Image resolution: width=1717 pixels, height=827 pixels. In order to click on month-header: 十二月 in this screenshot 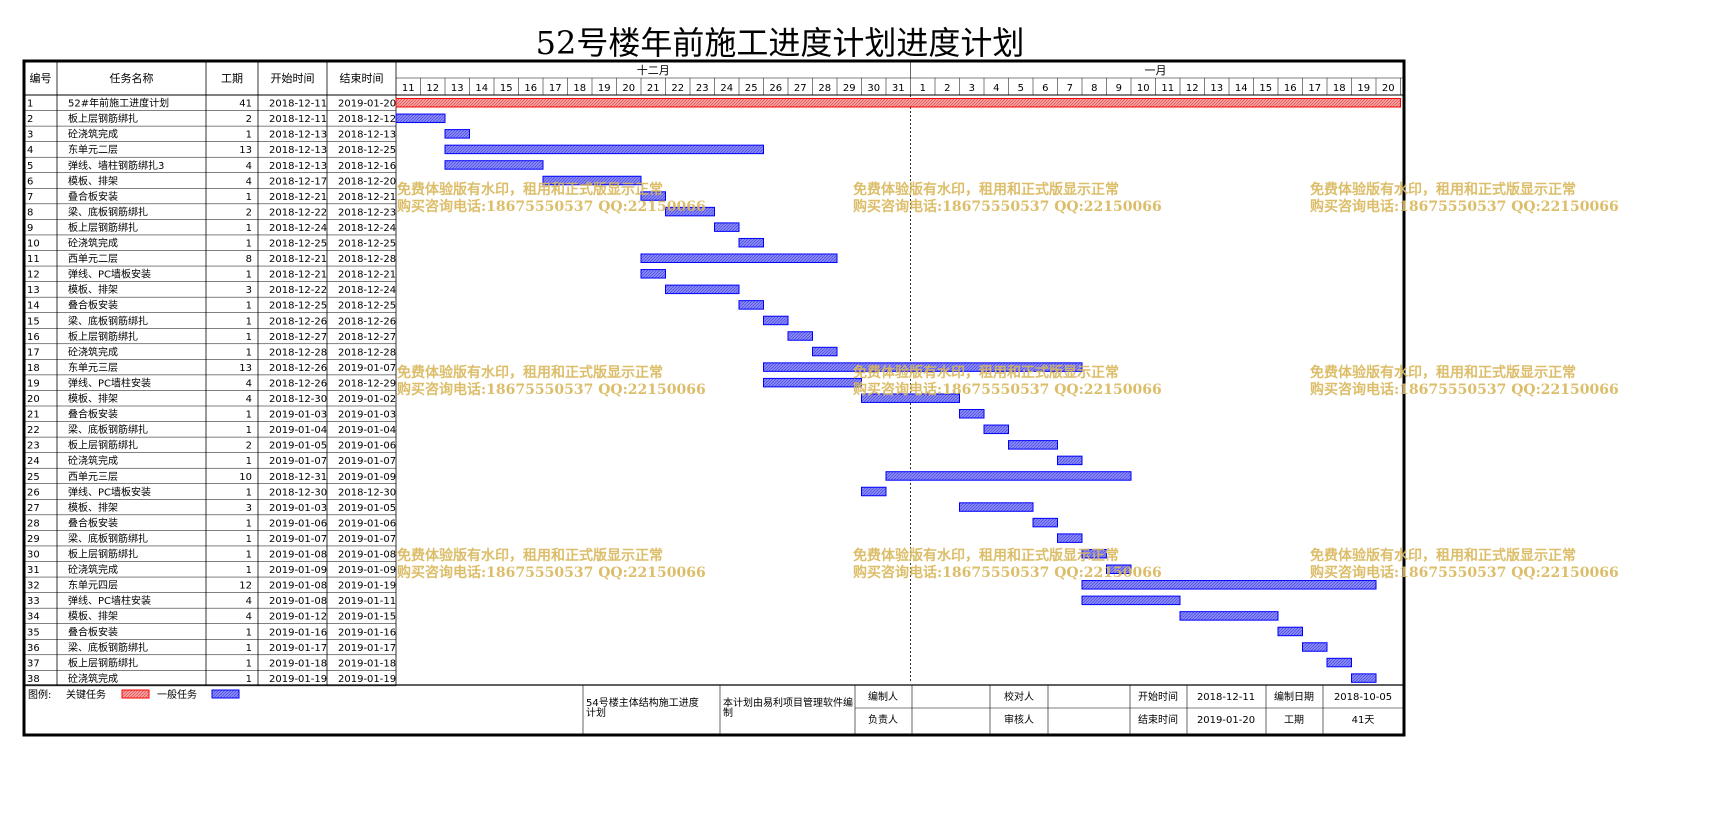, I will do `click(653, 70)`.